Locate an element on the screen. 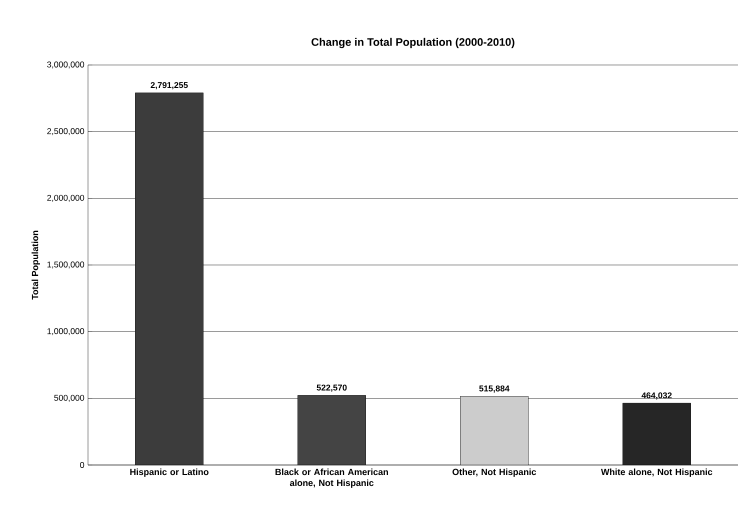 This screenshot has height=510, width=738. y-tick-label: 2,500,000 is located at coordinates (65, 132).